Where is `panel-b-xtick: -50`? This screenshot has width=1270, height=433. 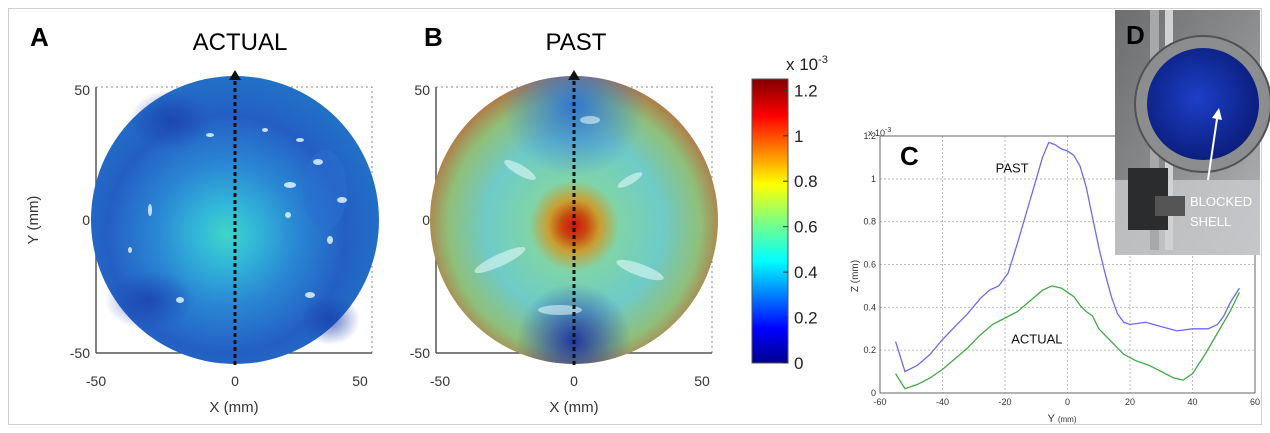 panel-b-xtick: -50 is located at coordinates (440, 381).